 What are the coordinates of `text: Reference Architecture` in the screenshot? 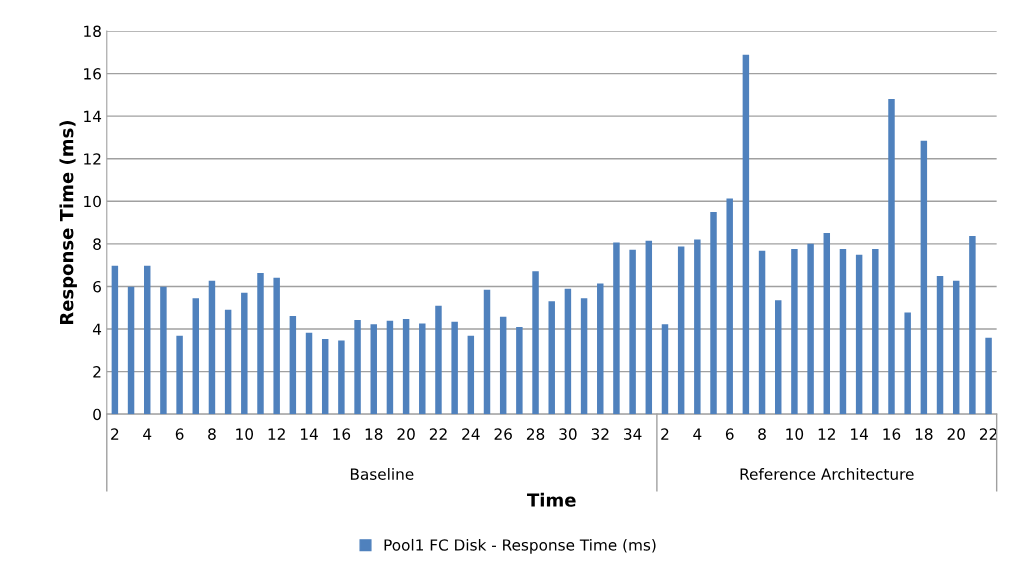 It's located at (827, 474).